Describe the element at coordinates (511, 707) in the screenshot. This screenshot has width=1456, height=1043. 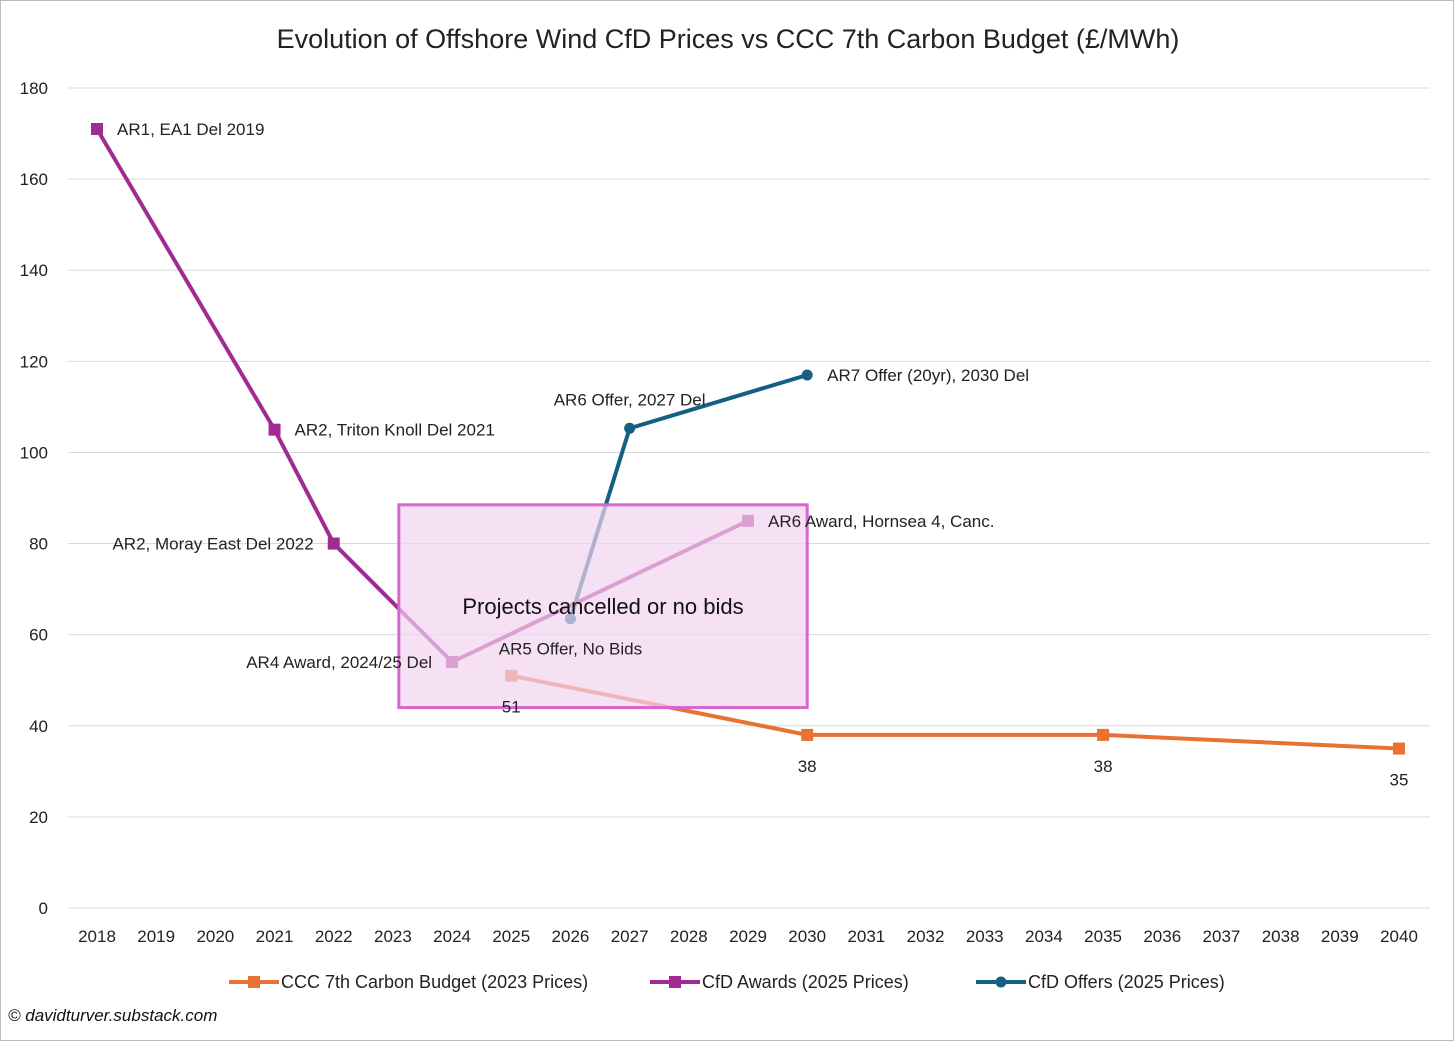
I see `data-label: 51` at that location.